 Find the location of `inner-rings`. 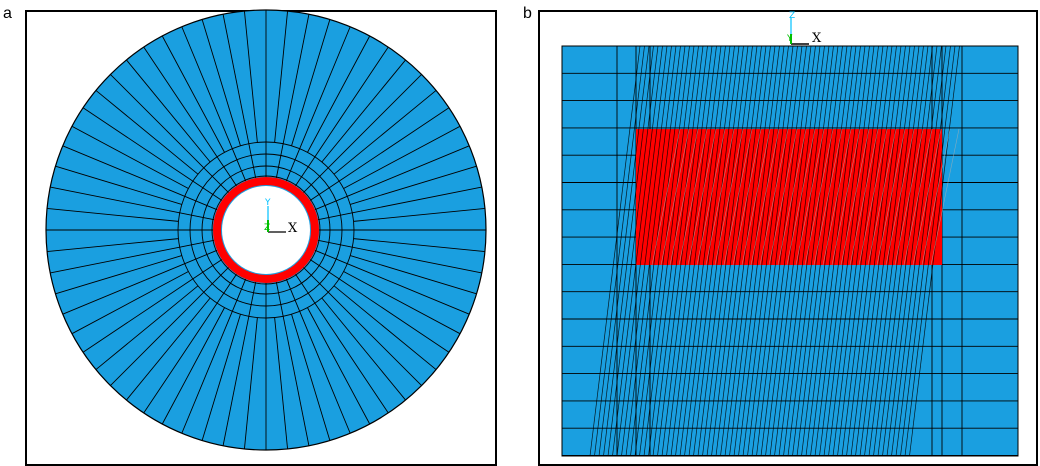

inner-rings is located at coordinates (266, 230).